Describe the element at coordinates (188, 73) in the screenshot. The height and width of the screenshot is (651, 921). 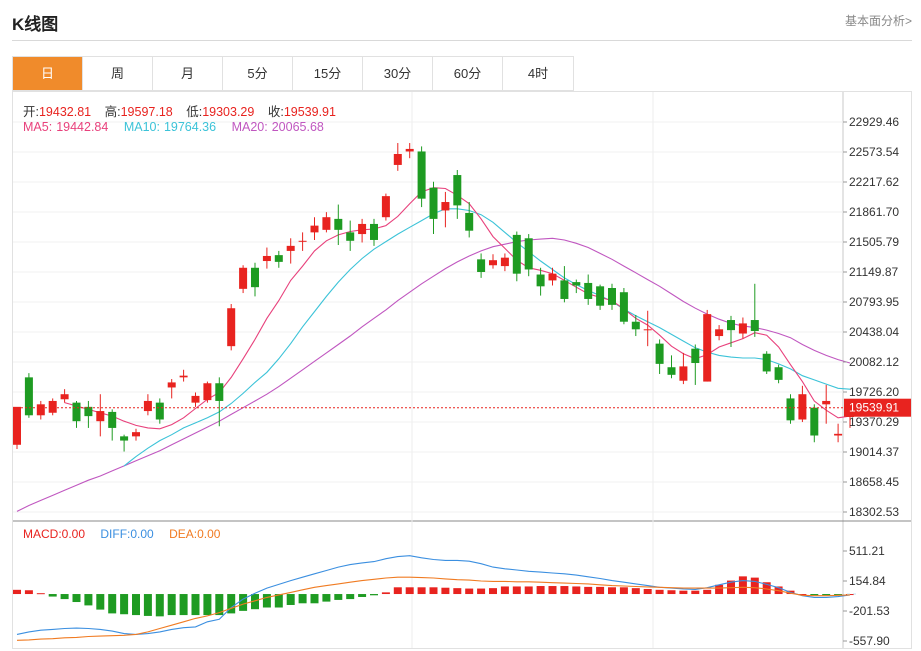
I see `tab-month: 月` at that location.